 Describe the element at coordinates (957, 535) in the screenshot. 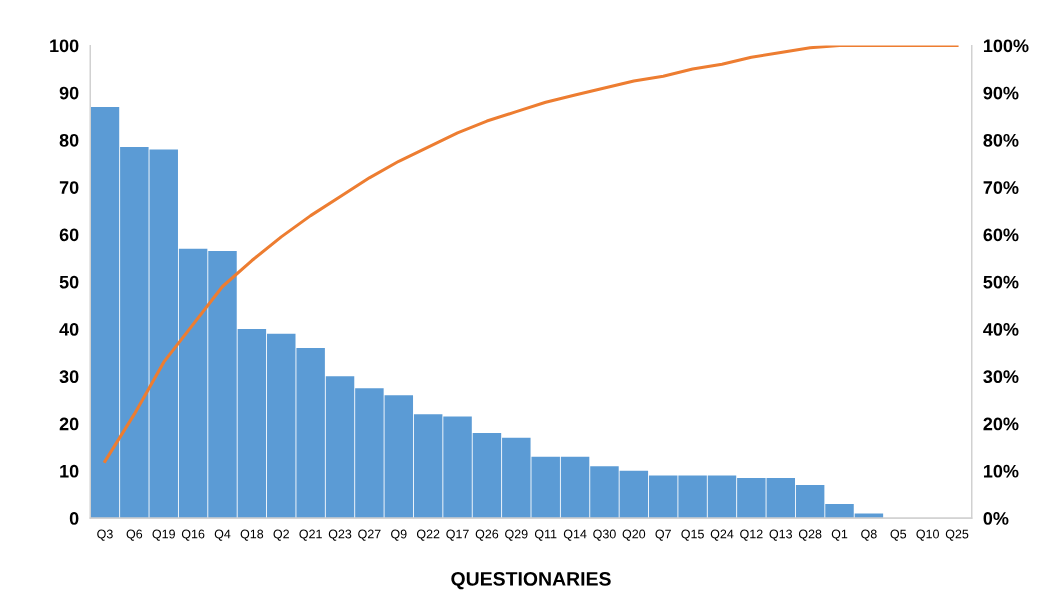

I see `x-tick-label: Q25` at that location.